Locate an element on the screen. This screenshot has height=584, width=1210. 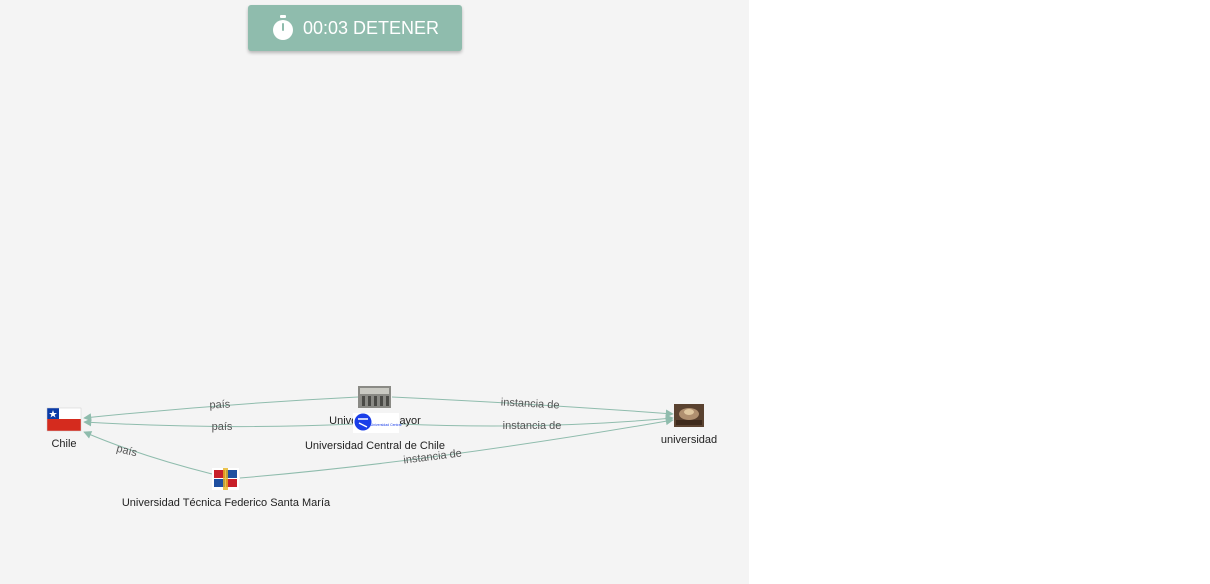
edge-central-chile is located at coordinates (219, 423).